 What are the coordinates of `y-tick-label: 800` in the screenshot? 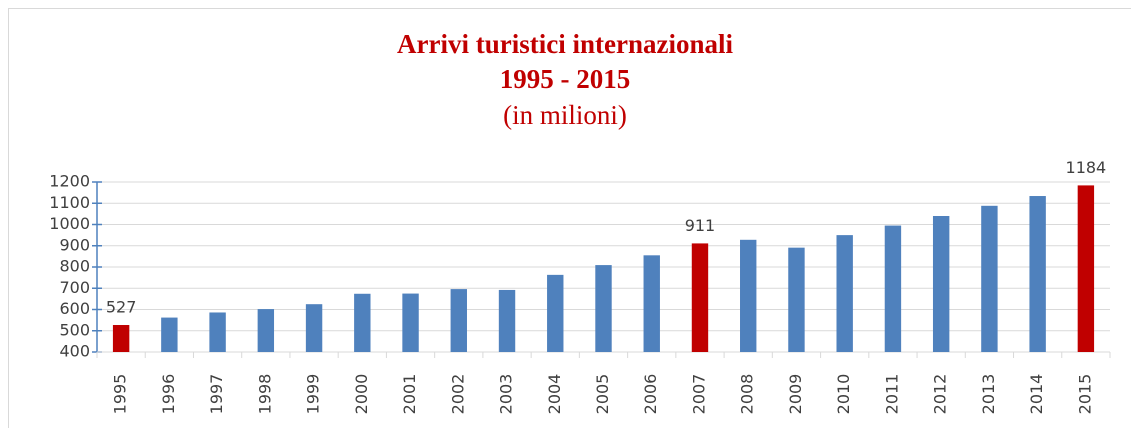 It's located at (74, 266).